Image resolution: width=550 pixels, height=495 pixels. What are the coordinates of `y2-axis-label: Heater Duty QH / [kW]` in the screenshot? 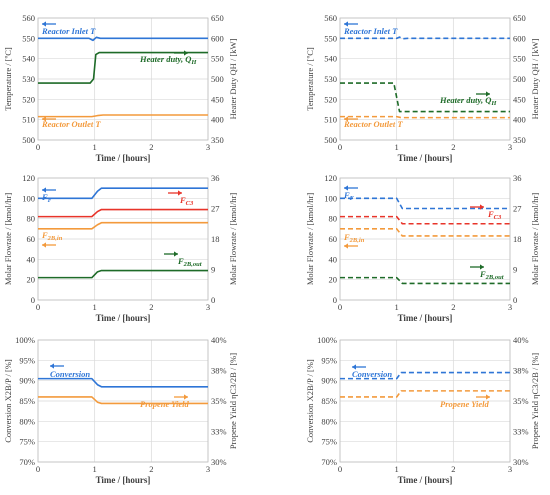 It's located at (535, 78).